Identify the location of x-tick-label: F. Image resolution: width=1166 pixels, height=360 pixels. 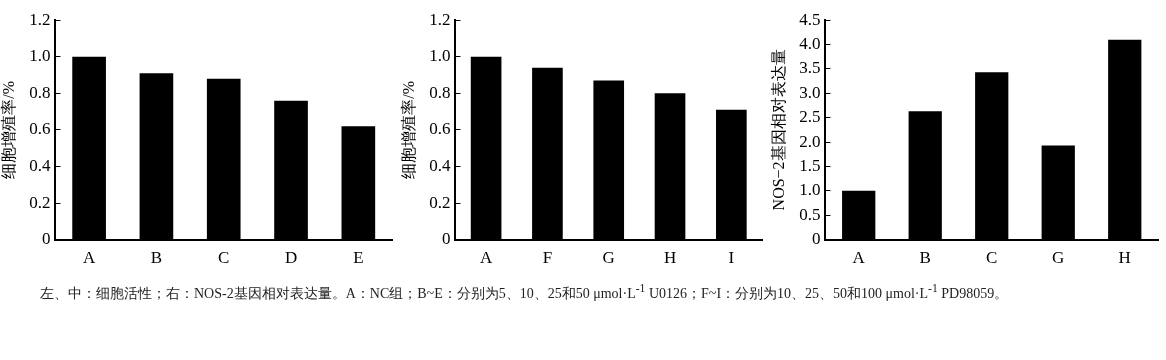
(547, 258).